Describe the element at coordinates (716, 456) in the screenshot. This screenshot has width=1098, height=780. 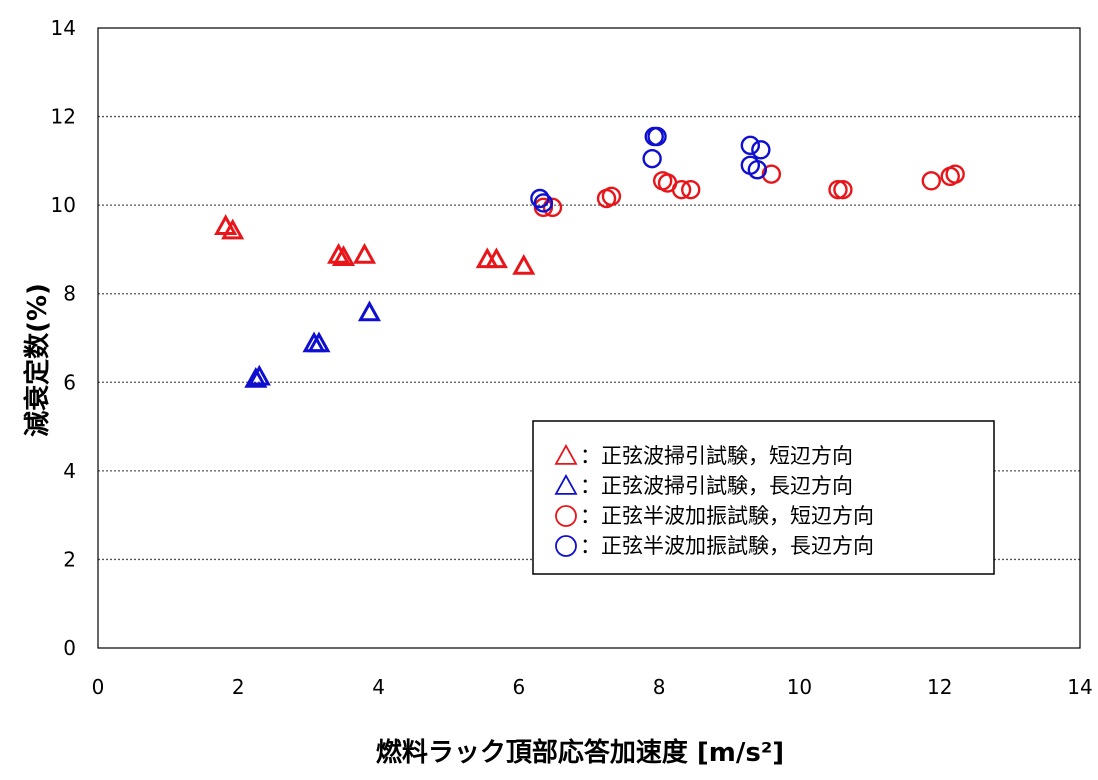
I see `legend-label-sine-sweep-short: ：正弦波掃引試験，短辺方向` at that location.